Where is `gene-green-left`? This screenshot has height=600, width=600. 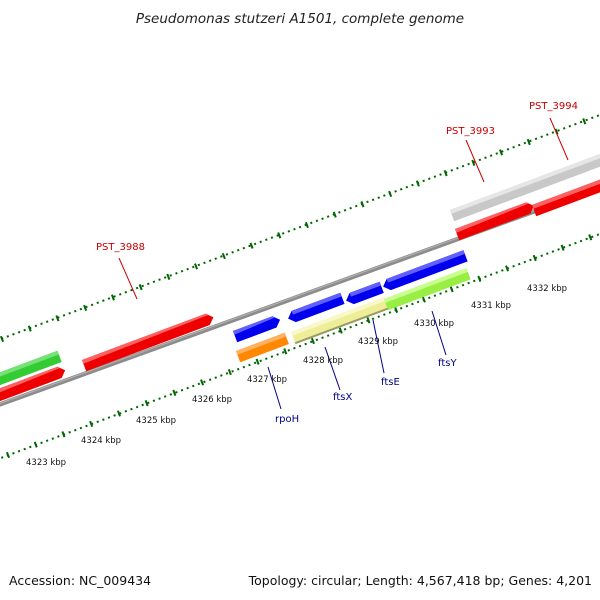
gene-green-left is located at coordinates (31, 369).